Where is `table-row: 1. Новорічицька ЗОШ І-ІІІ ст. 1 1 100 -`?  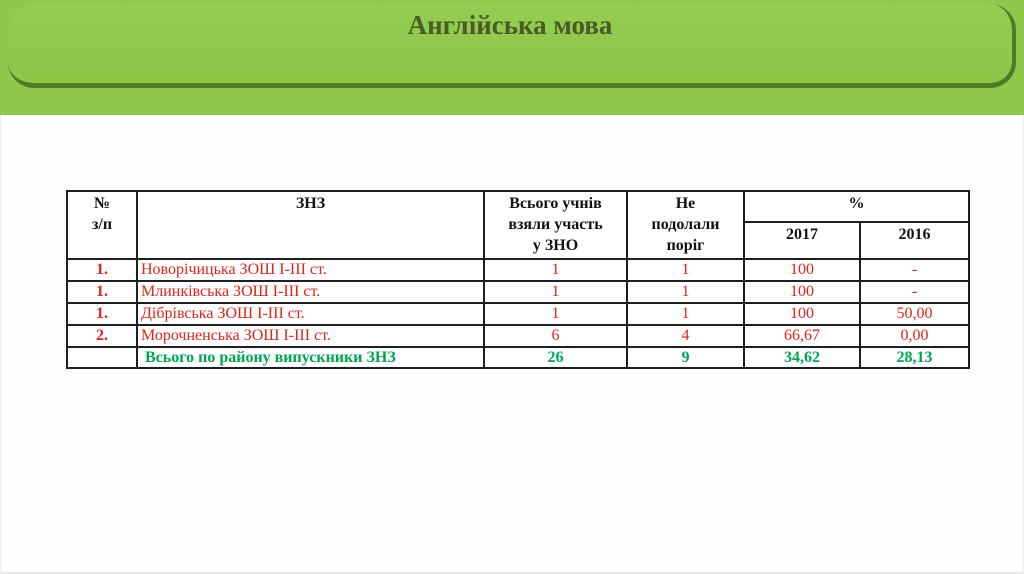
table-row: 1. Новорічицька ЗОШ І-ІІІ ст. 1 1 100 - is located at coordinates (518, 270).